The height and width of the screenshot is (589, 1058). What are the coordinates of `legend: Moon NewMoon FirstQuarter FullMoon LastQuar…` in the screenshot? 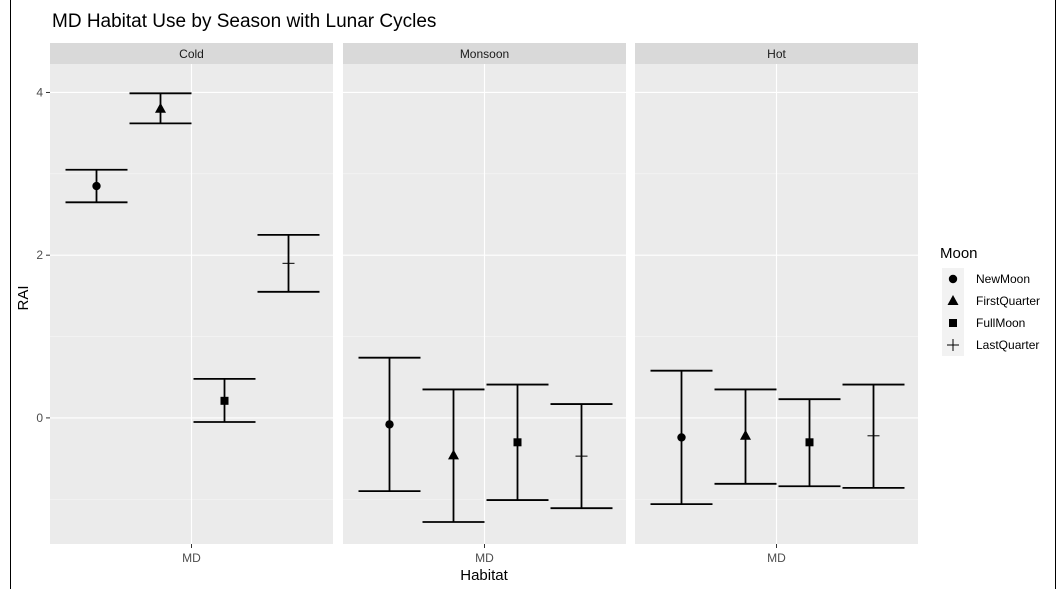 It's located at (990, 300).